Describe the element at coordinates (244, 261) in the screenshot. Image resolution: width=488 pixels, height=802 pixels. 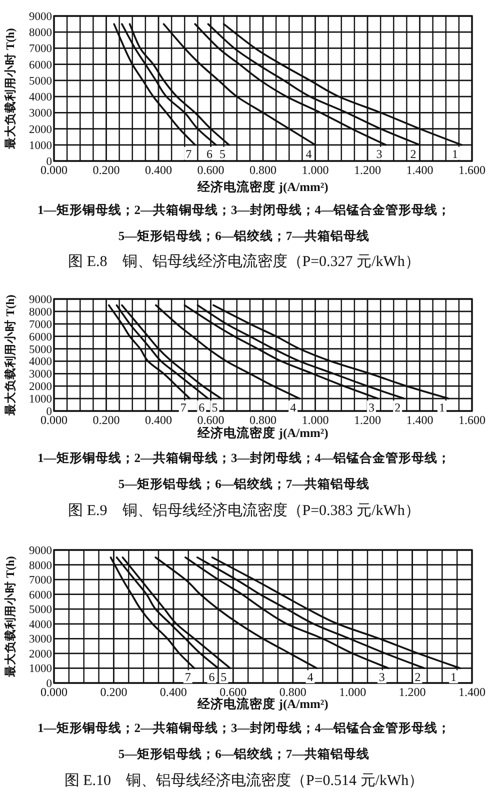
I see `text: 图 E.8 铜、铝母线经济电流密度（P=0.327 元/kWh）` at that location.